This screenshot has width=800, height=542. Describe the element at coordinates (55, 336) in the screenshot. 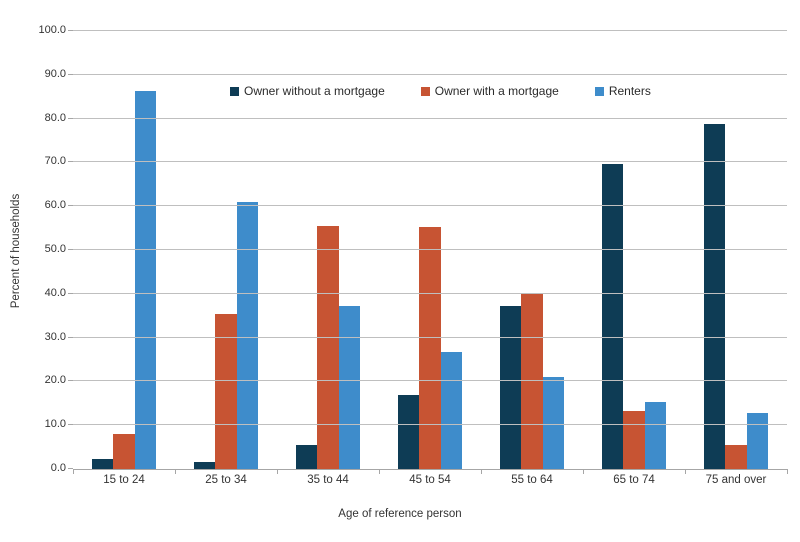

I see `y-tick-label: 30.0` at that location.